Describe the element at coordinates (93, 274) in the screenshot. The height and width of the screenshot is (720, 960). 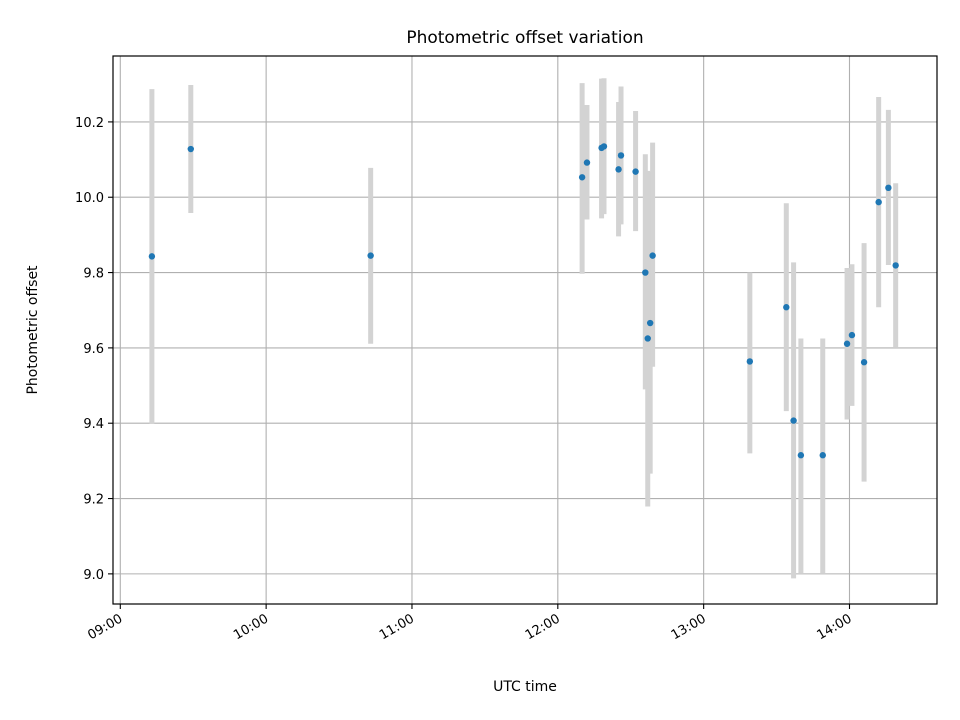
I see `y-tick-label: 9.8` at that location.